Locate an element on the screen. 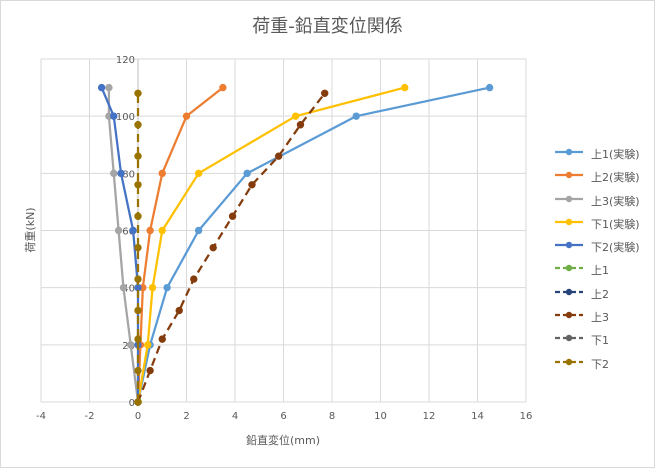 Image resolution: width=655 pixels, height=468 pixels. x-tick-label: 12 is located at coordinates (429, 416).